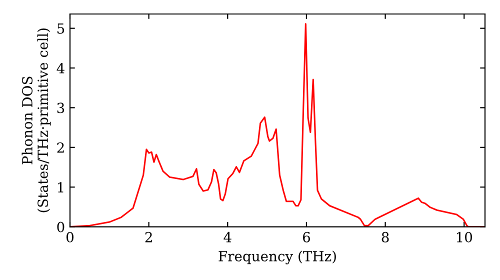  What do you see at coordinates (277, 257) in the screenshot?
I see `x-axis-title: Frequency (THz)` at bounding box center [277, 257].